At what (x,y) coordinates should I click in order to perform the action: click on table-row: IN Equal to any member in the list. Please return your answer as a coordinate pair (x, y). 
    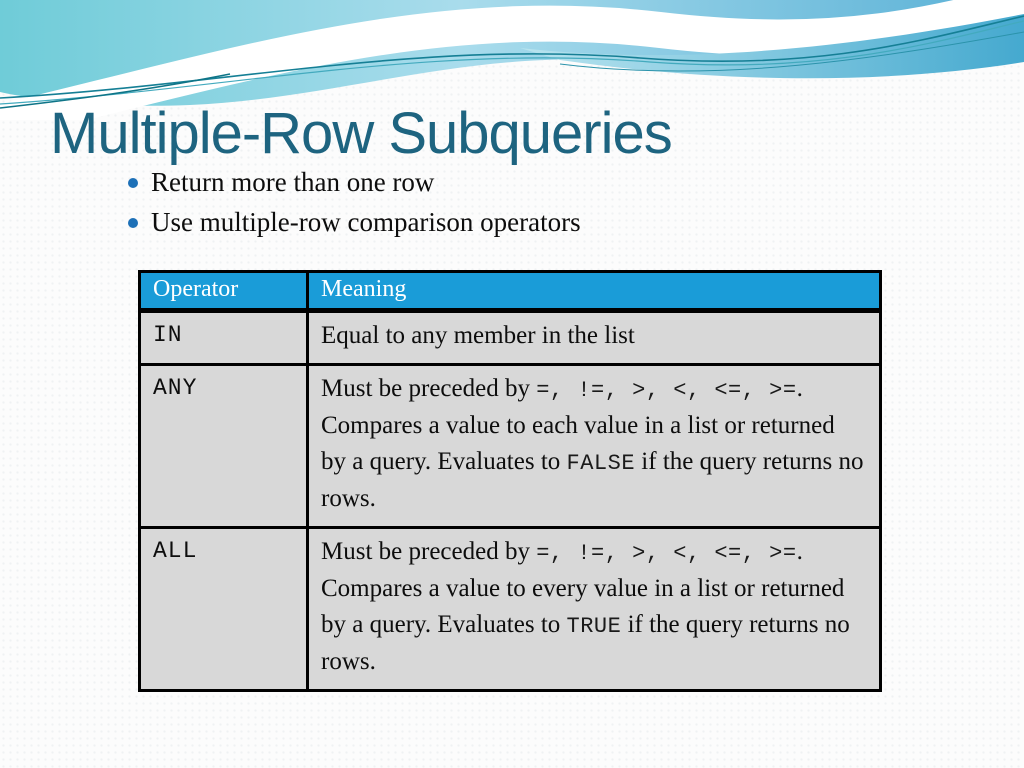
    Looking at the image, I should click on (510, 337).